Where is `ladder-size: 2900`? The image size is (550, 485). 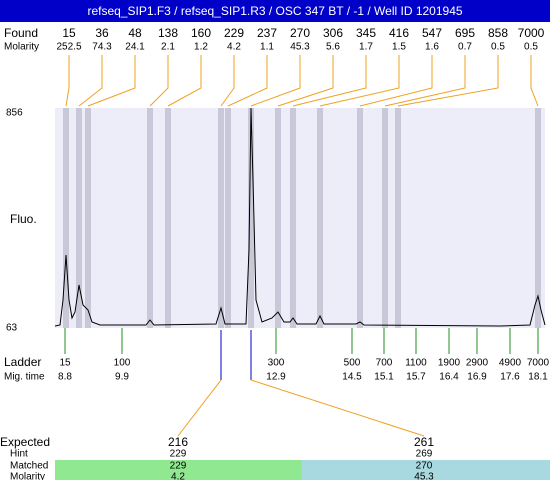 ladder-size: 2900 is located at coordinates (477, 363).